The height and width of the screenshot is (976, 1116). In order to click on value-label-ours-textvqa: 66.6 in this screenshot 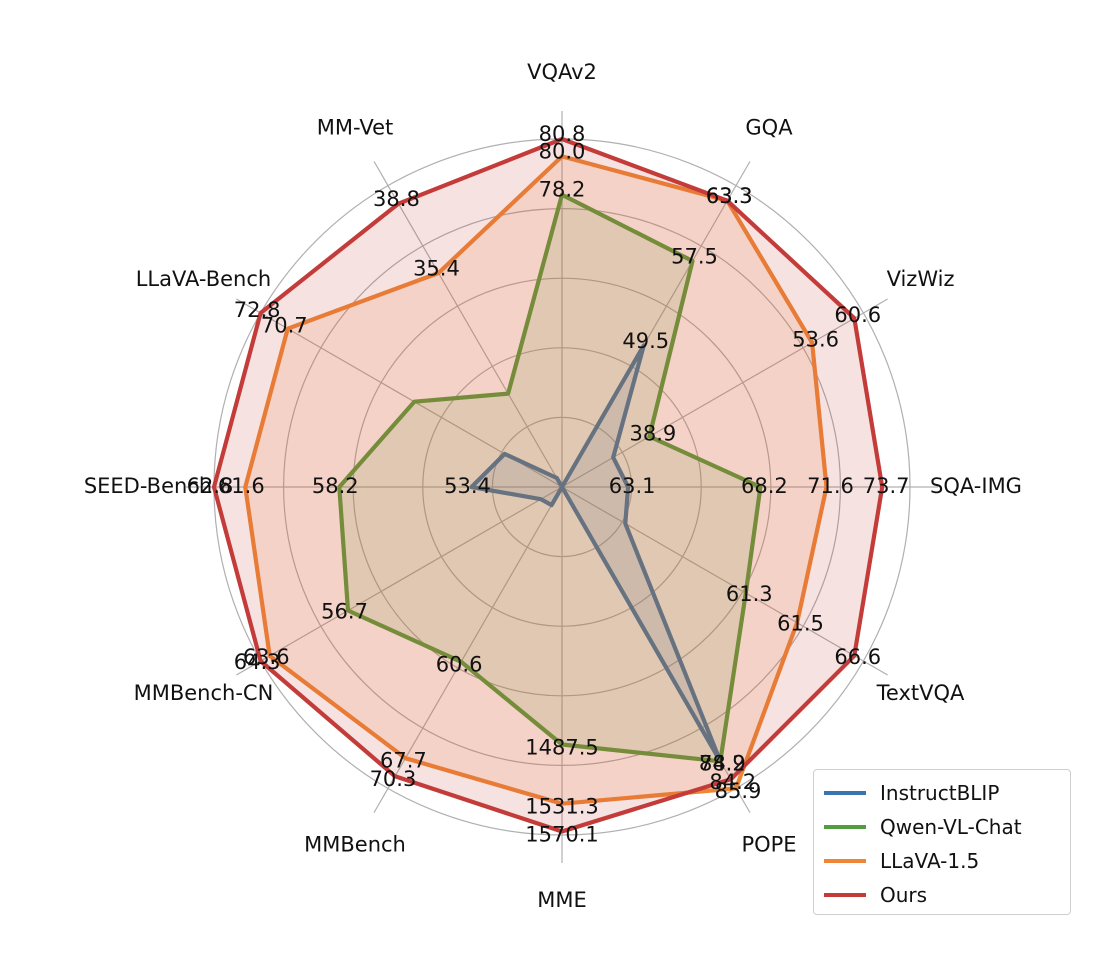, I will do `click(857, 657)`.